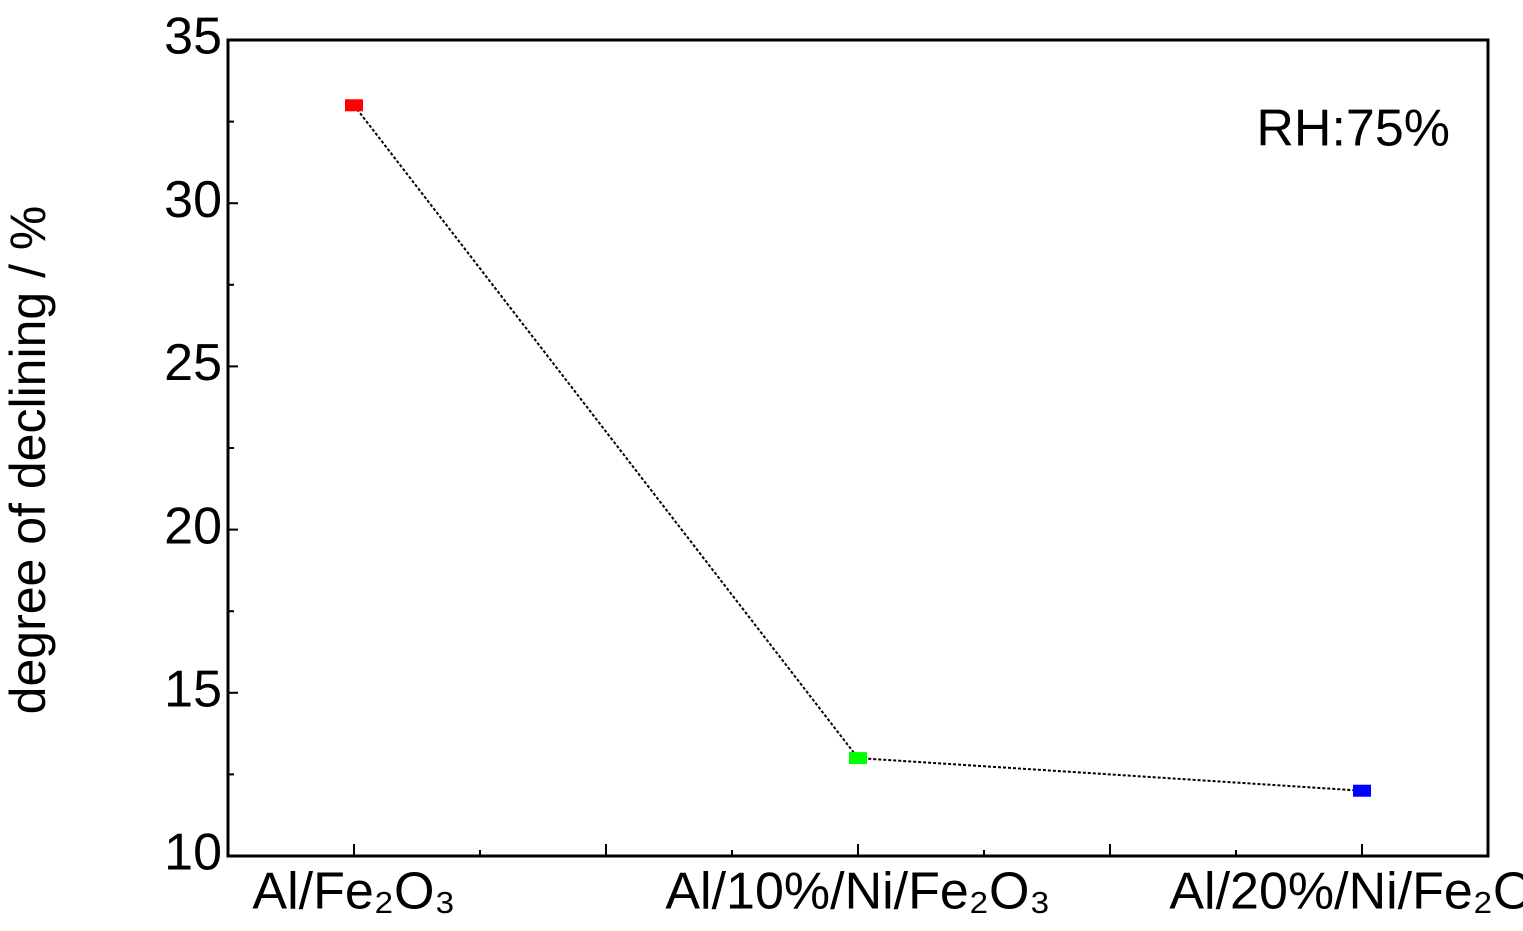 The height and width of the screenshot is (931, 1523). What do you see at coordinates (28, 460) in the screenshot?
I see `y-axis-label: degree of declining / %` at bounding box center [28, 460].